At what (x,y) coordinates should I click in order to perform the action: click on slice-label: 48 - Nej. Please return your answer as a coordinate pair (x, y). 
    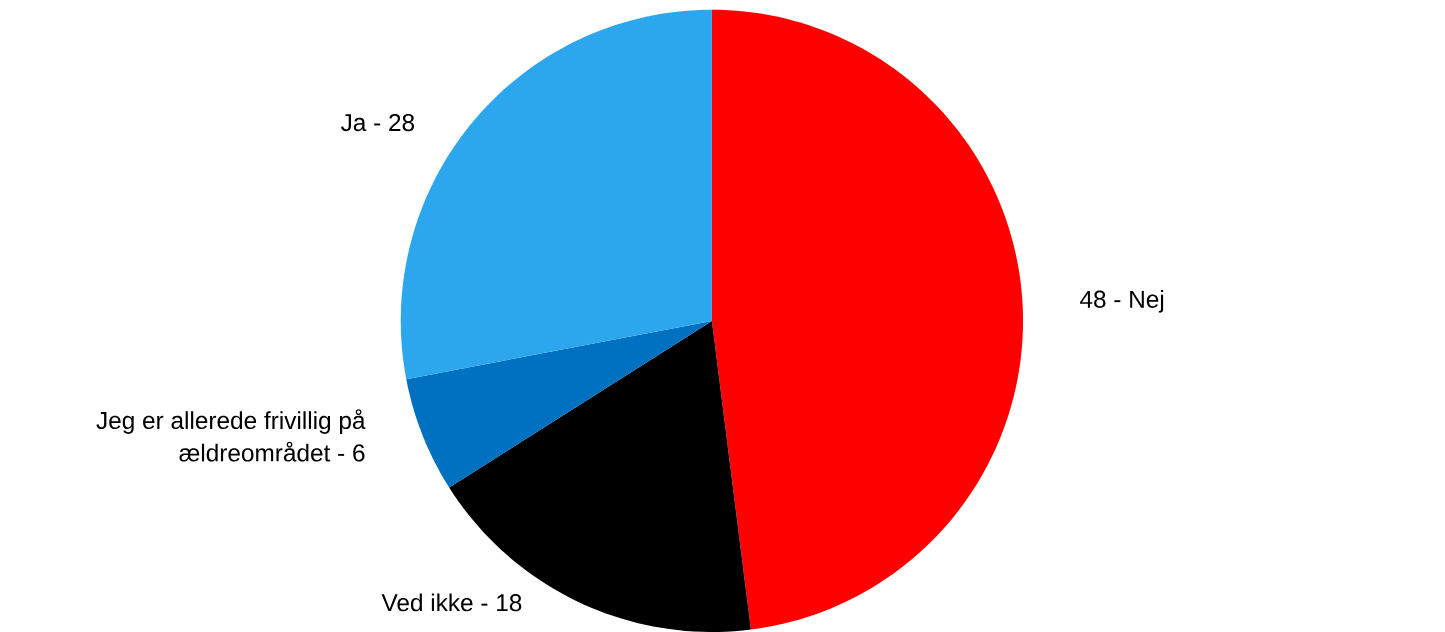
    Looking at the image, I should click on (1122, 301).